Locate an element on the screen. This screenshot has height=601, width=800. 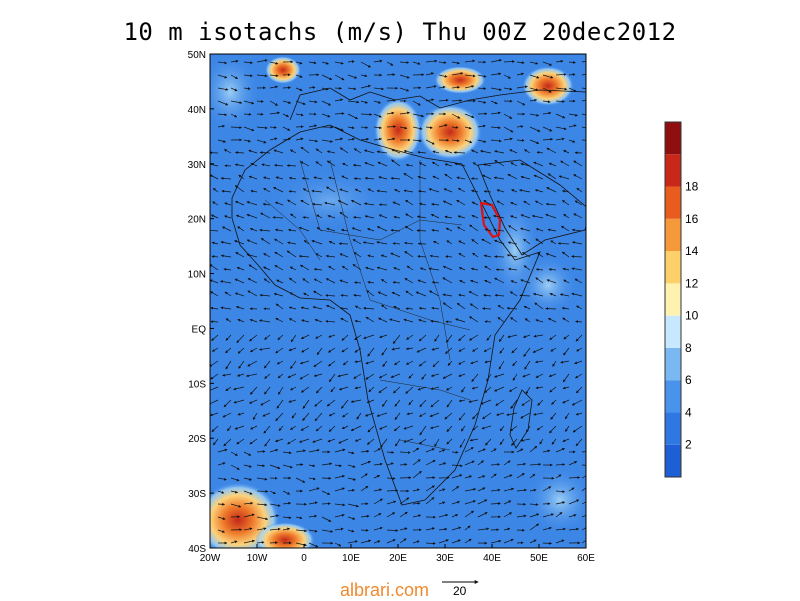
lat-tick-label: 20S is located at coordinates (197, 439).